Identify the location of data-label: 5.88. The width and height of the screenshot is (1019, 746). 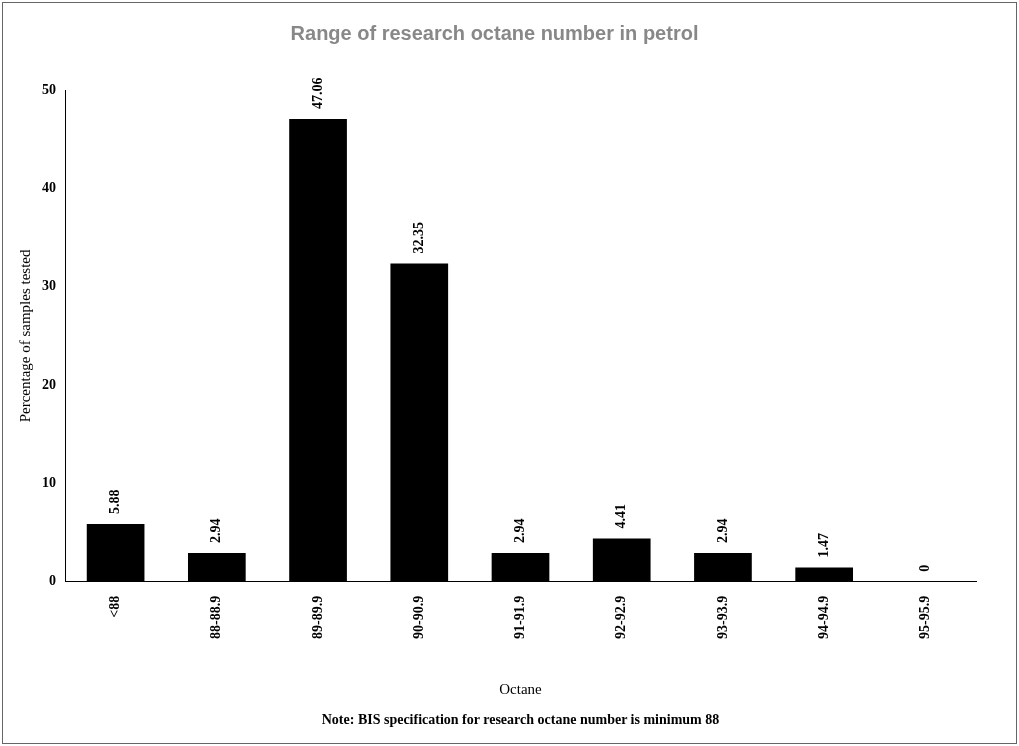
(115, 501).